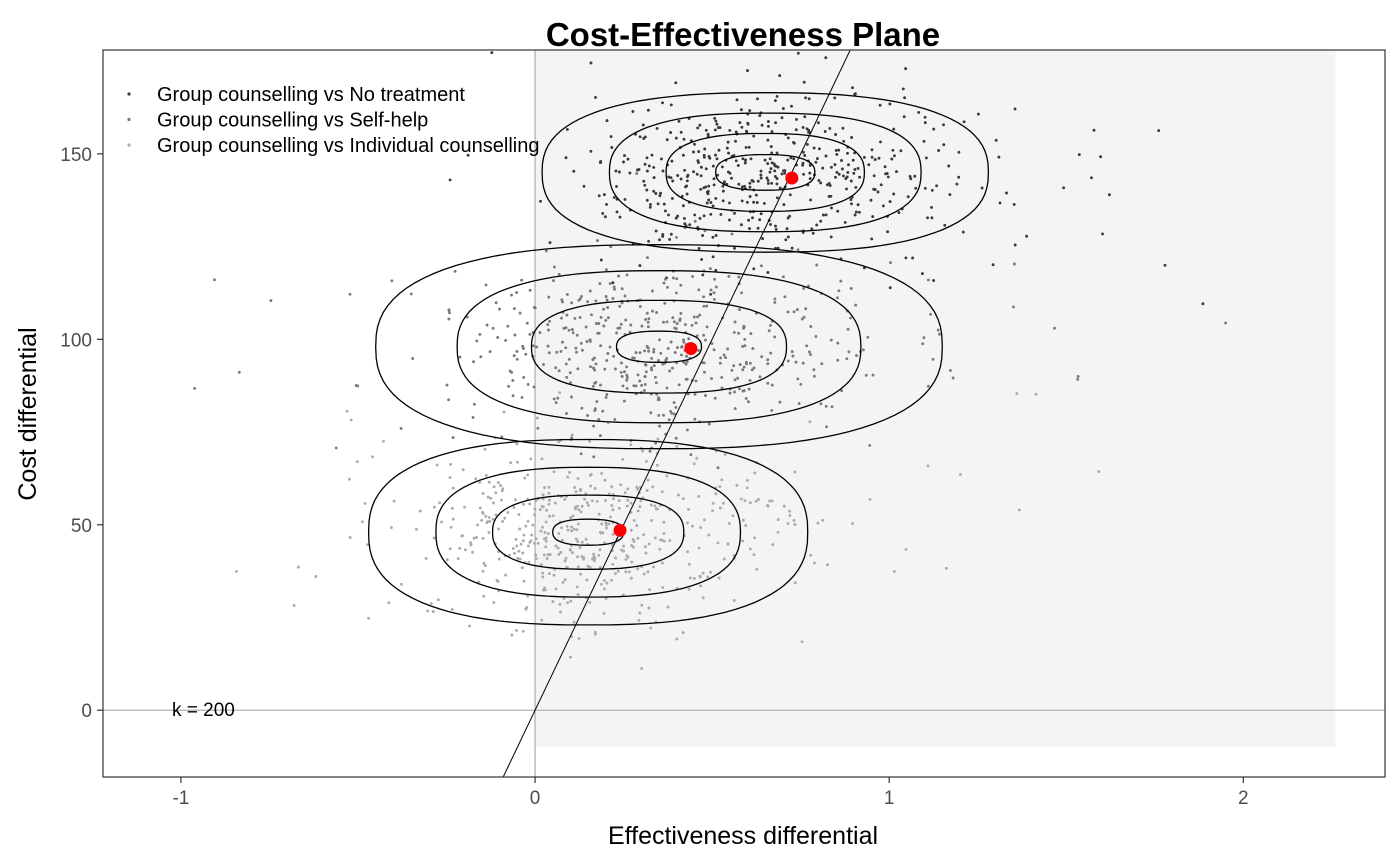 The image size is (1400, 866). What do you see at coordinates (1243, 798) in the screenshot?
I see `x-tick-label: 2` at bounding box center [1243, 798].